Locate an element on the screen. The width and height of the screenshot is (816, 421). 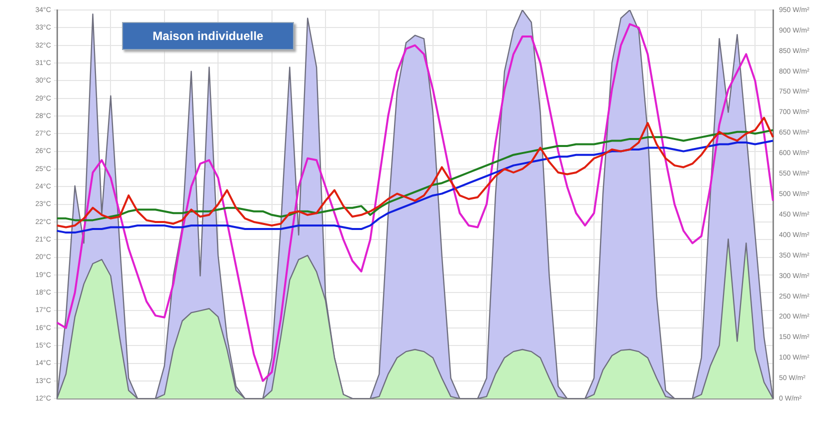
title-banner: Maison individuelle is located at coordinates (208, 36).